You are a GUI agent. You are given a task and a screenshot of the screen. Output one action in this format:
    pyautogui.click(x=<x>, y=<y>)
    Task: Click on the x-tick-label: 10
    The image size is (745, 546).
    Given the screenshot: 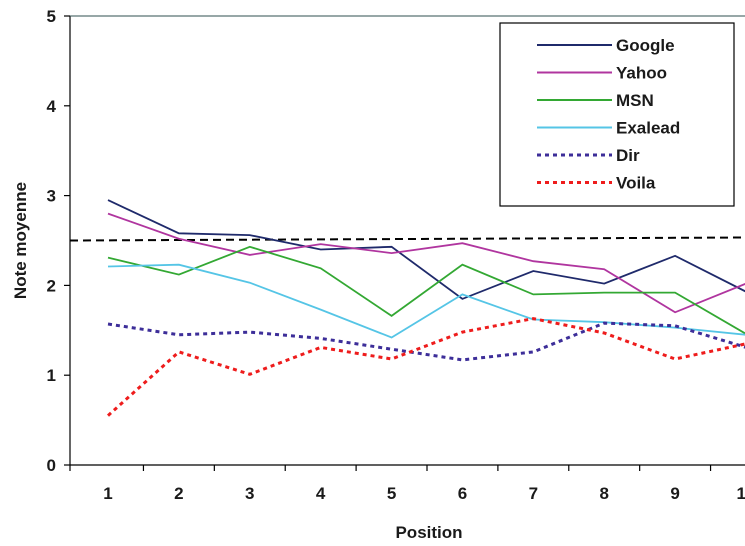 What is the action you would take?
    pyautogui.click(x=741, y=493)
    